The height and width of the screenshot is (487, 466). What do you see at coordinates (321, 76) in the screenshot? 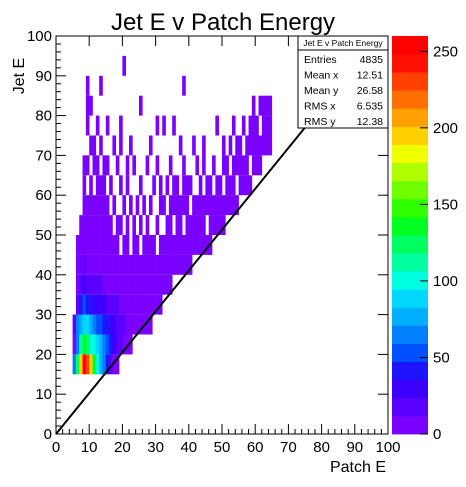
I see `stats-row-label: Mean x` at bounding box center [321, 76].